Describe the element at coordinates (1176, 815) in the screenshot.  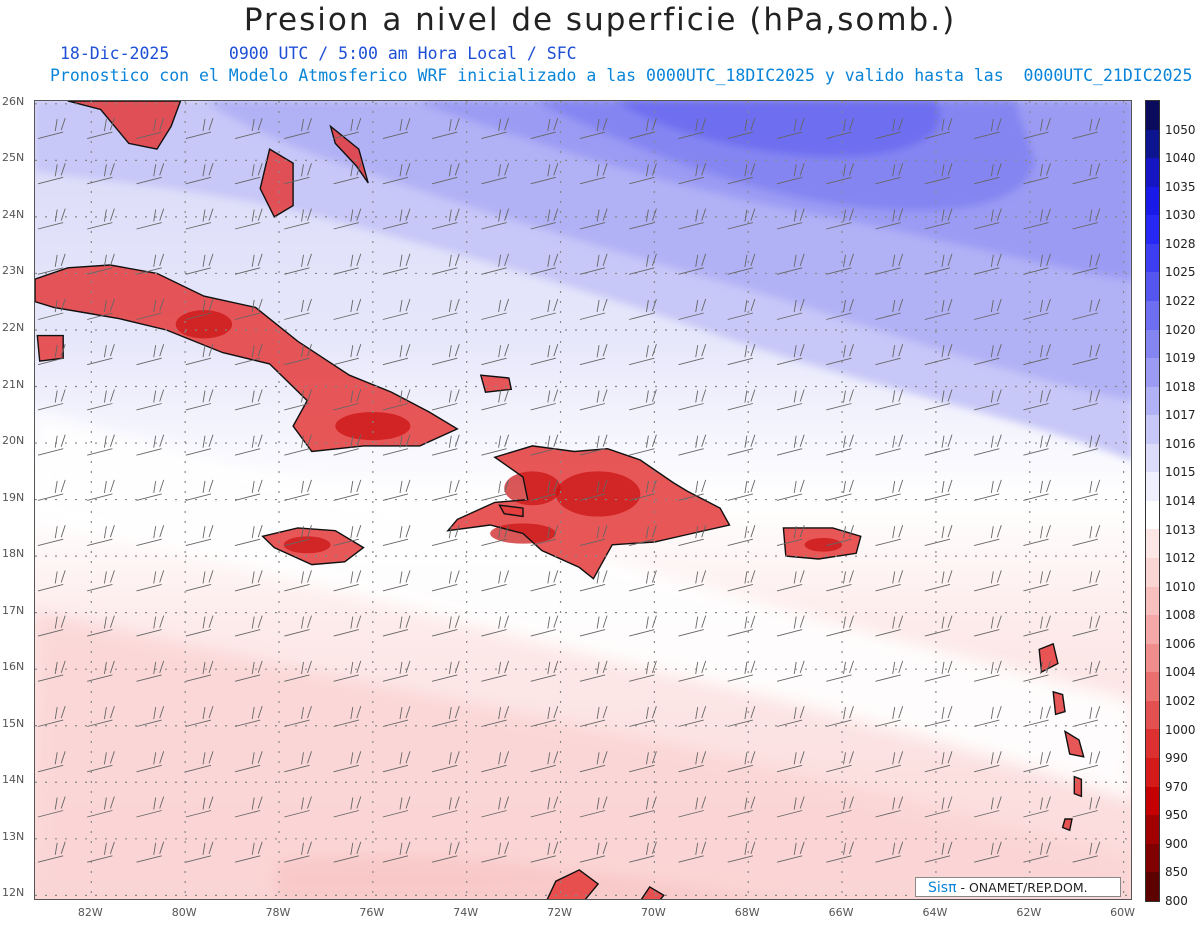
I see `colorbar-level-label: 950` at that location.